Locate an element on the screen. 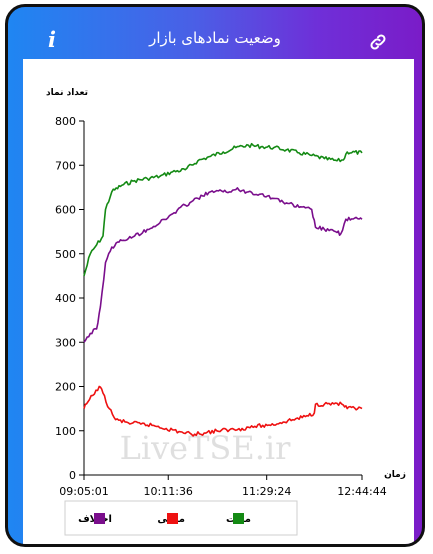 The image size is (433, 554). info-icon: i is located at coordinates (52, 39).